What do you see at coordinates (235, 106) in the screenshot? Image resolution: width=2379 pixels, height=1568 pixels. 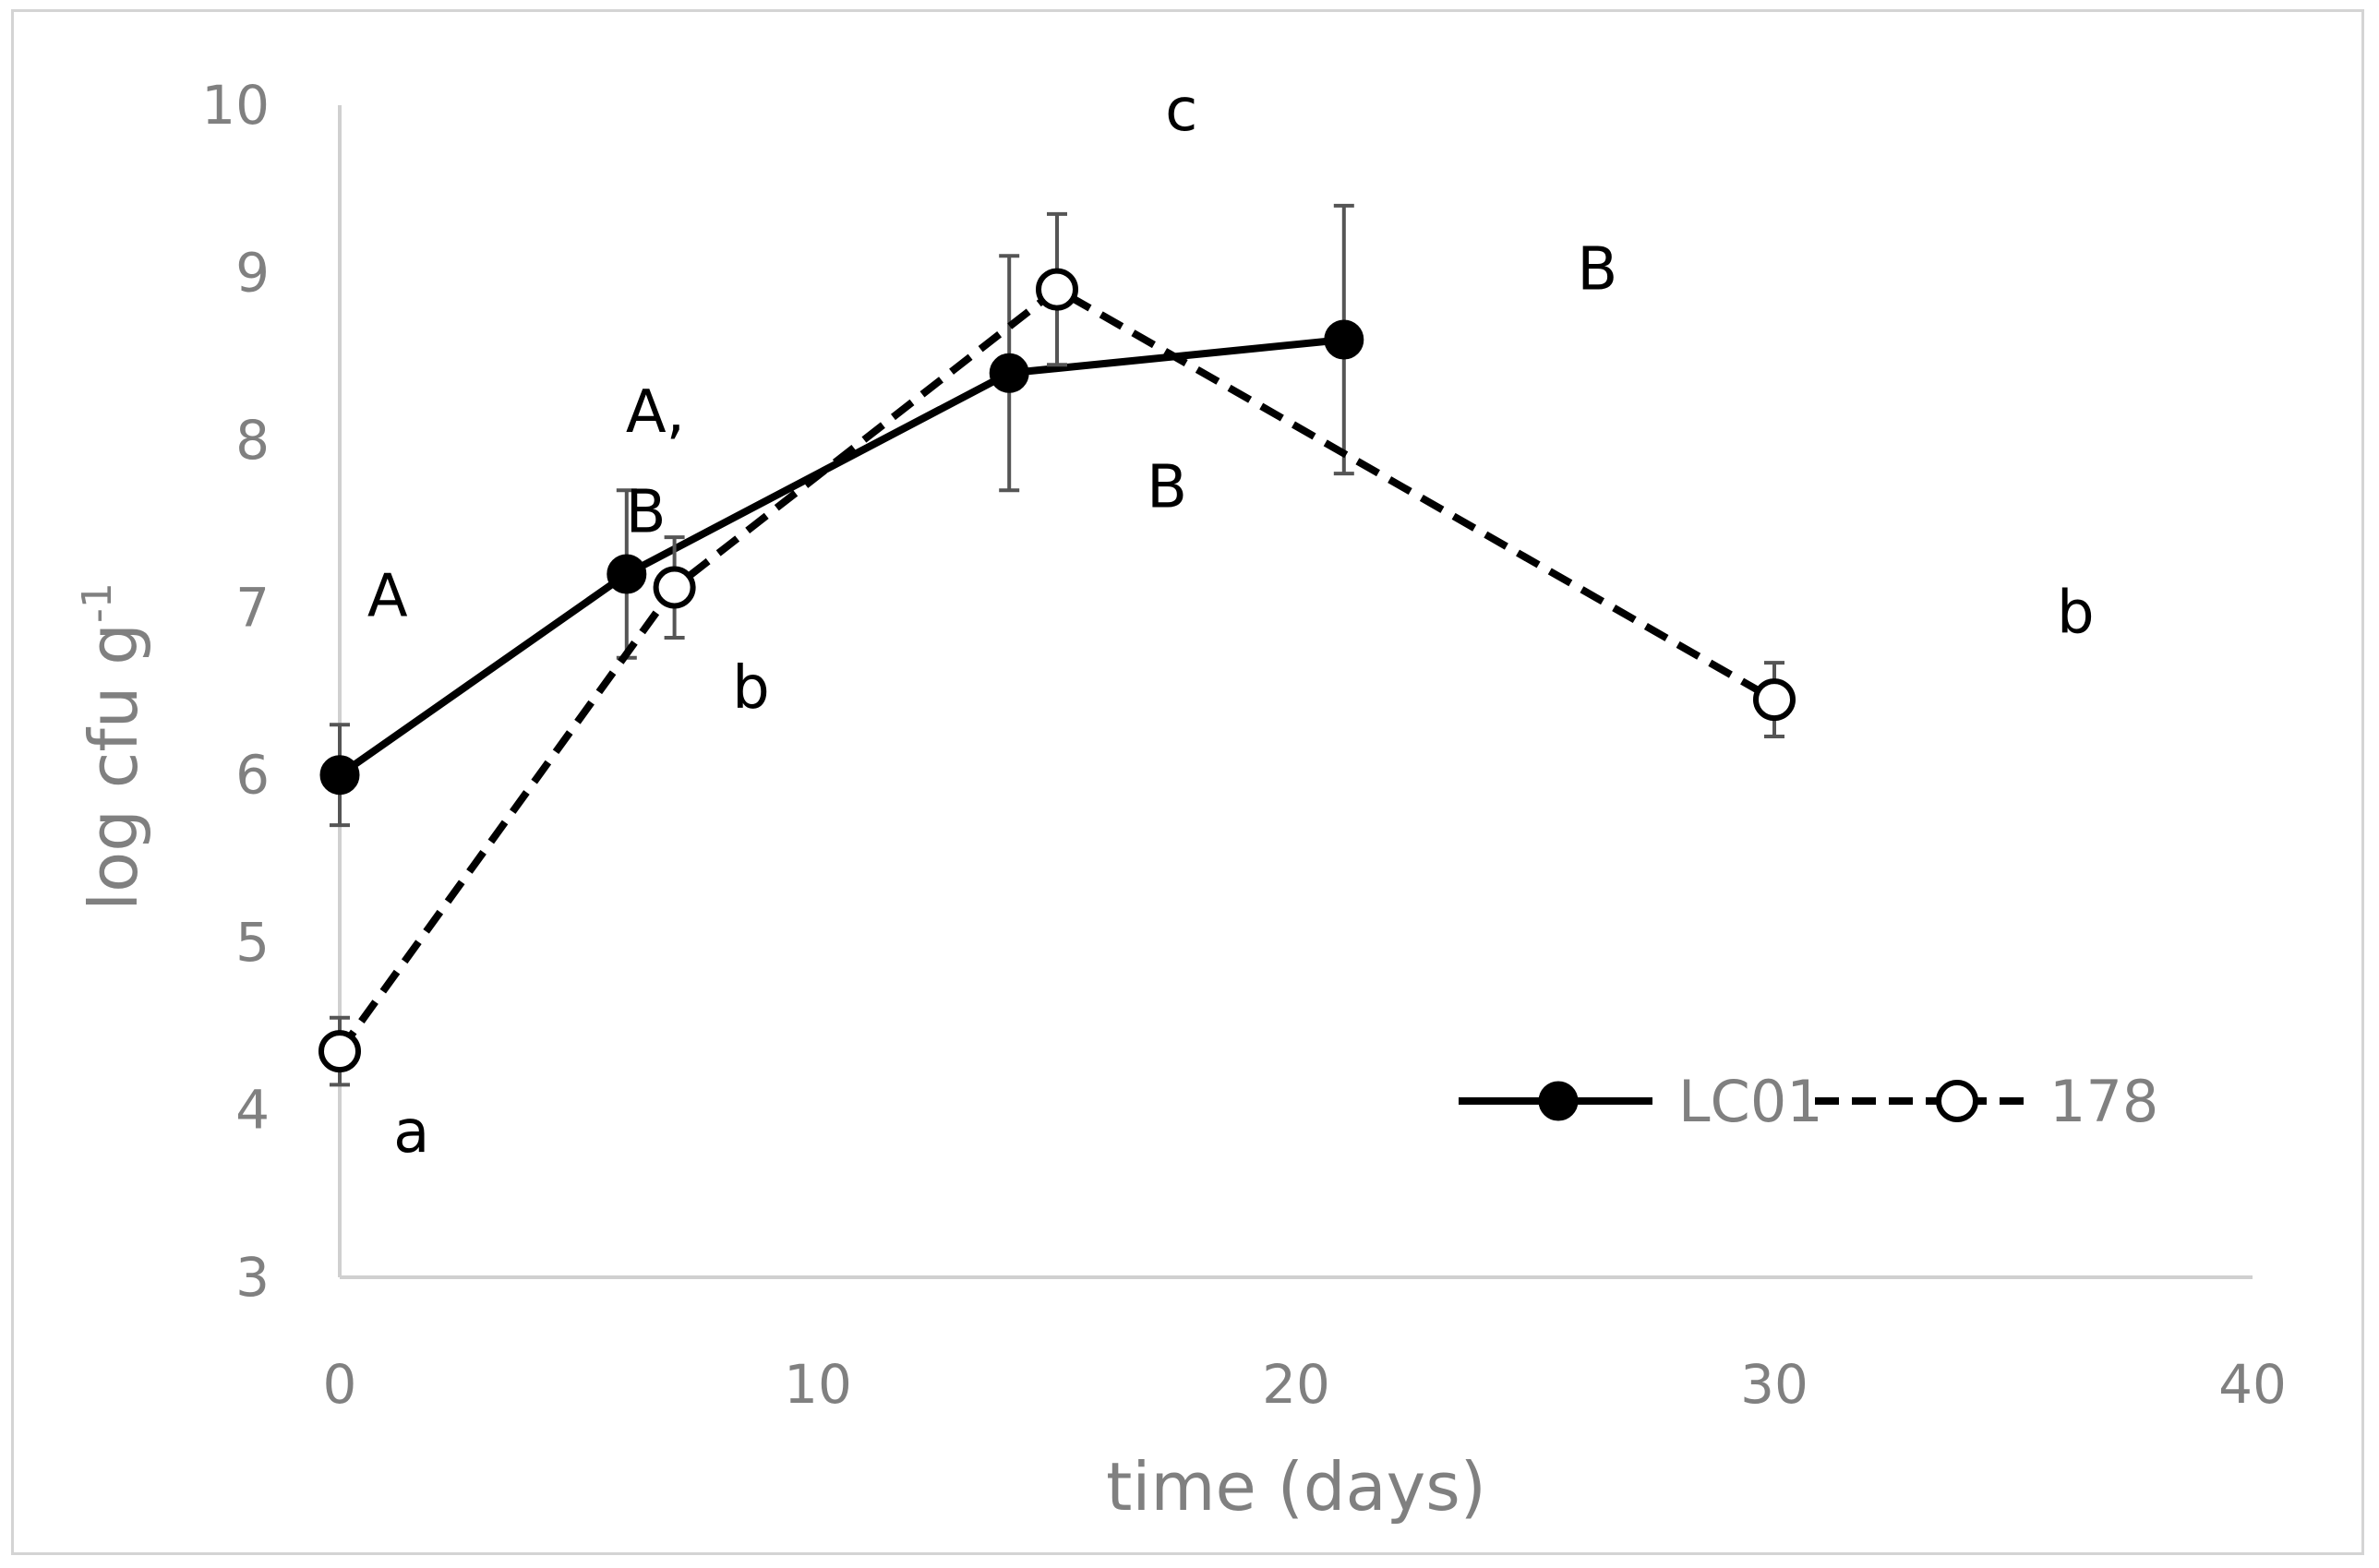 I see `y-tick-label: 10` at bounding box center [235, 106].